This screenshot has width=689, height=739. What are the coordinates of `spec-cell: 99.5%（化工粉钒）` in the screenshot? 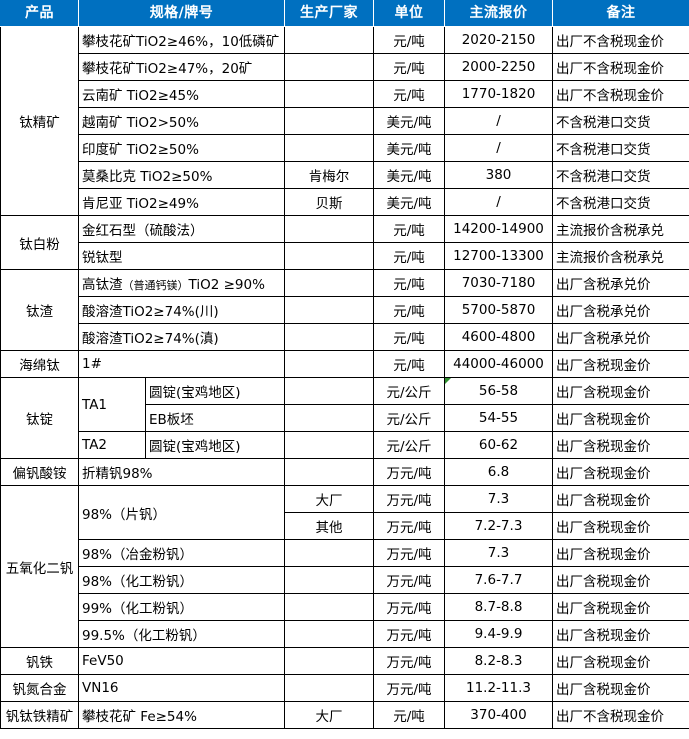 It's located at (181, 634).